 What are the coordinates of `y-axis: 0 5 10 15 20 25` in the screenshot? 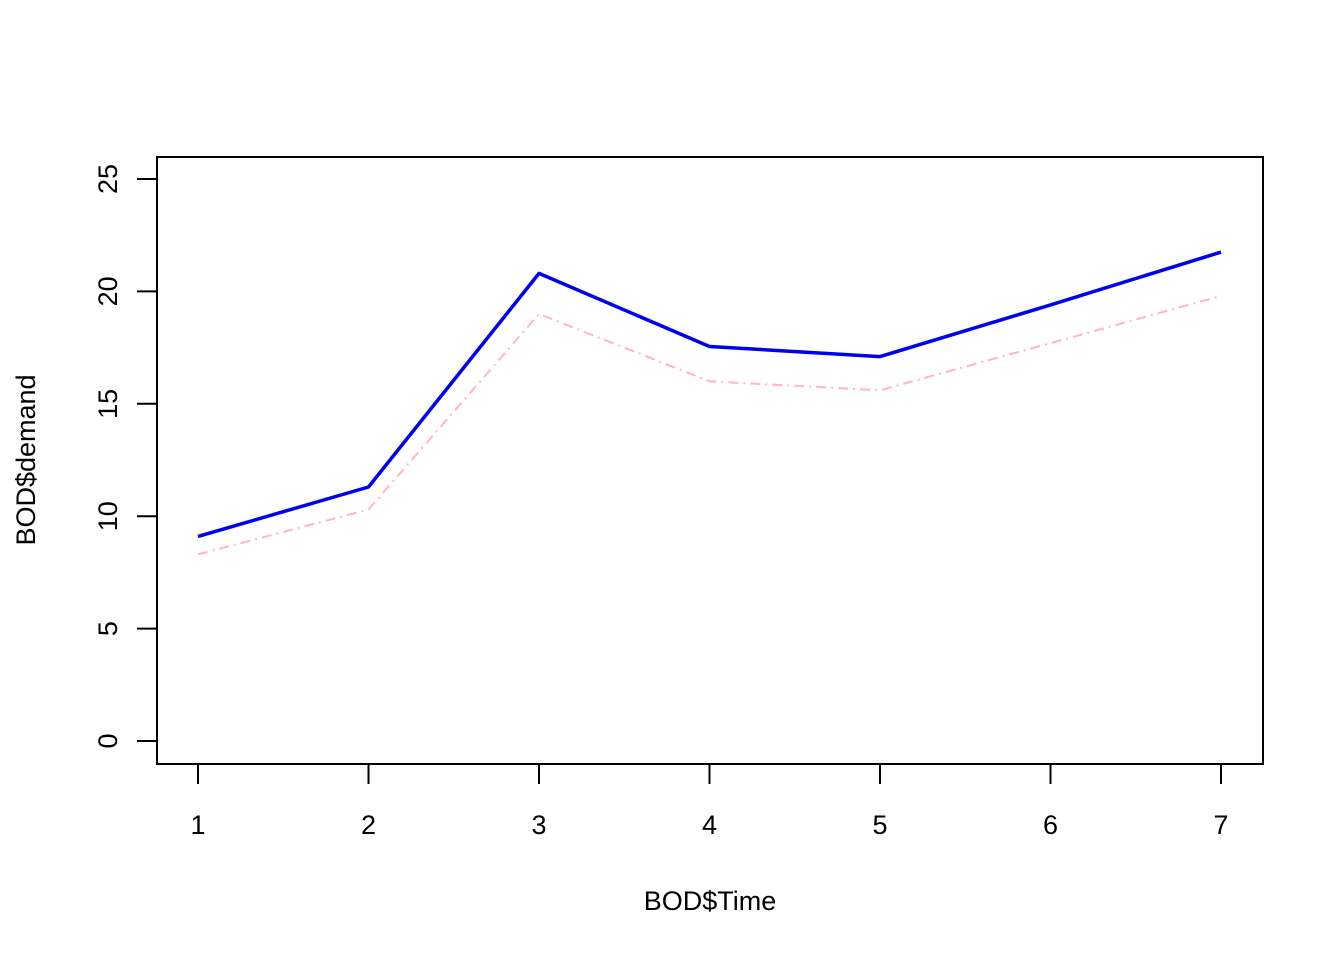 It's located at (125, 456).